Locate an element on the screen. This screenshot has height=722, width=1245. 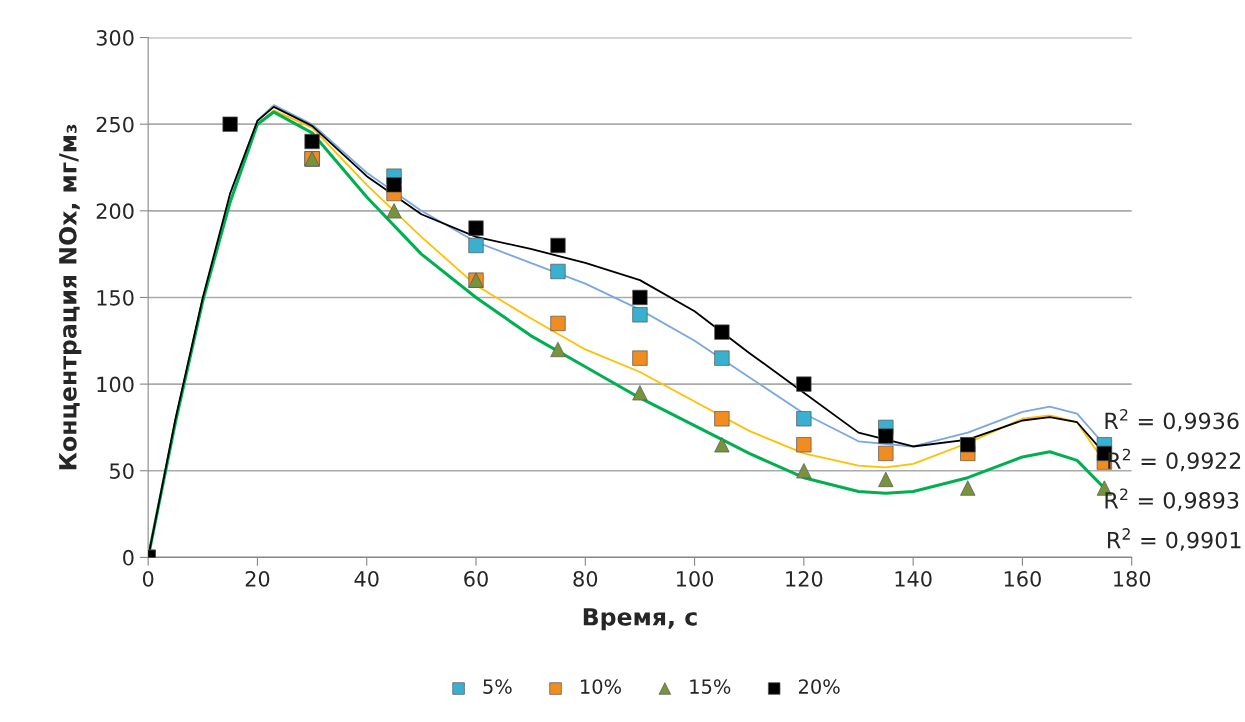
y-tick-label: 50 is located at coordinates (122, 471).